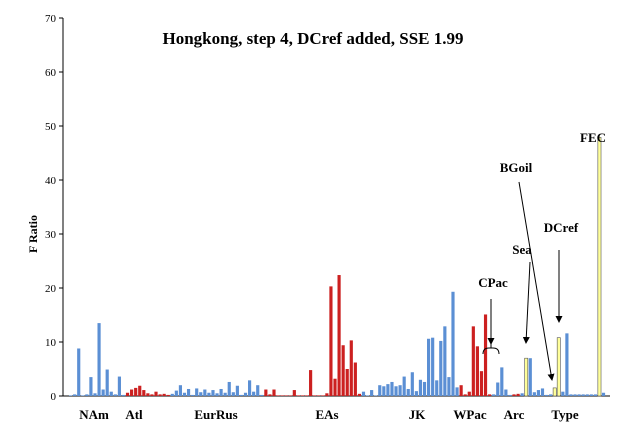  I want to click on y-tick-label: 20, so click(51, 289).